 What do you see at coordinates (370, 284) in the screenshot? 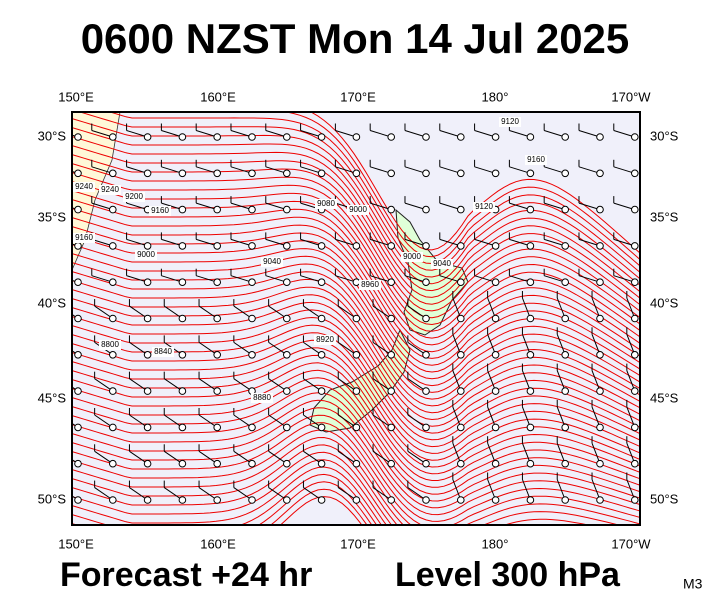
I see `contour-label: 8960` at bounding box center [370, 284].